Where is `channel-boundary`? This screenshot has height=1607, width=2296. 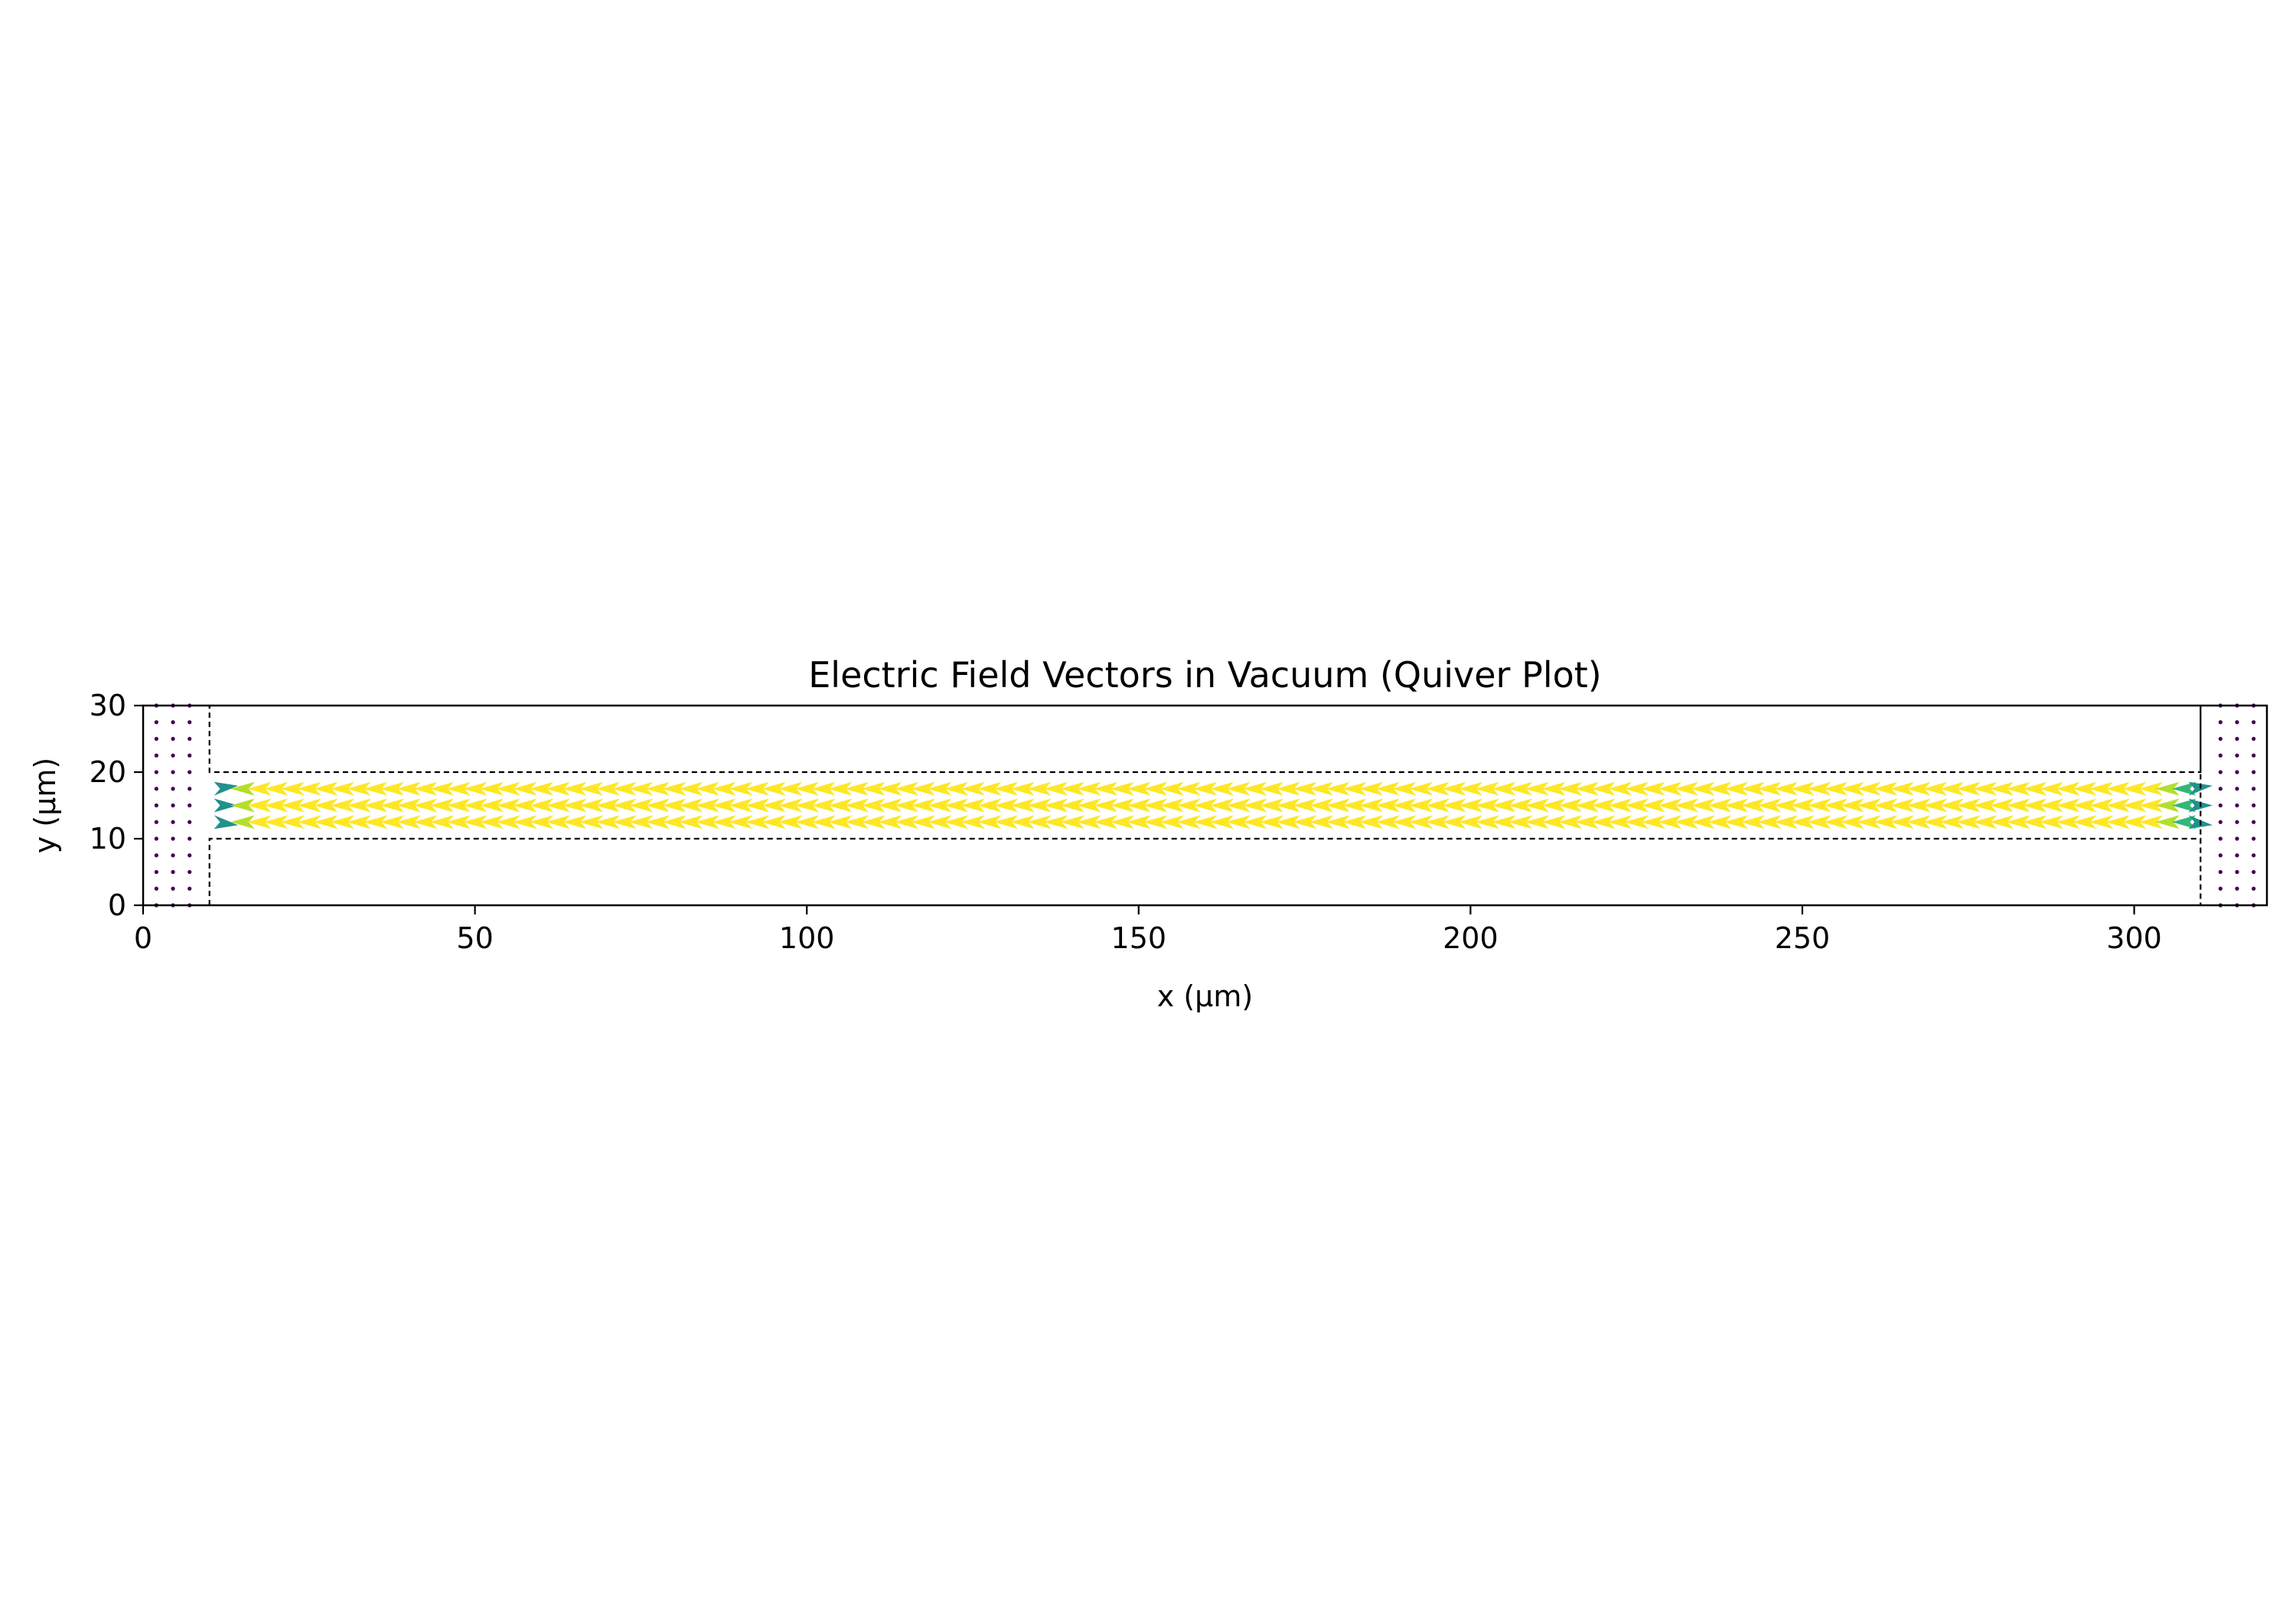
channel-boundary is located at coordinates (1205, 805).